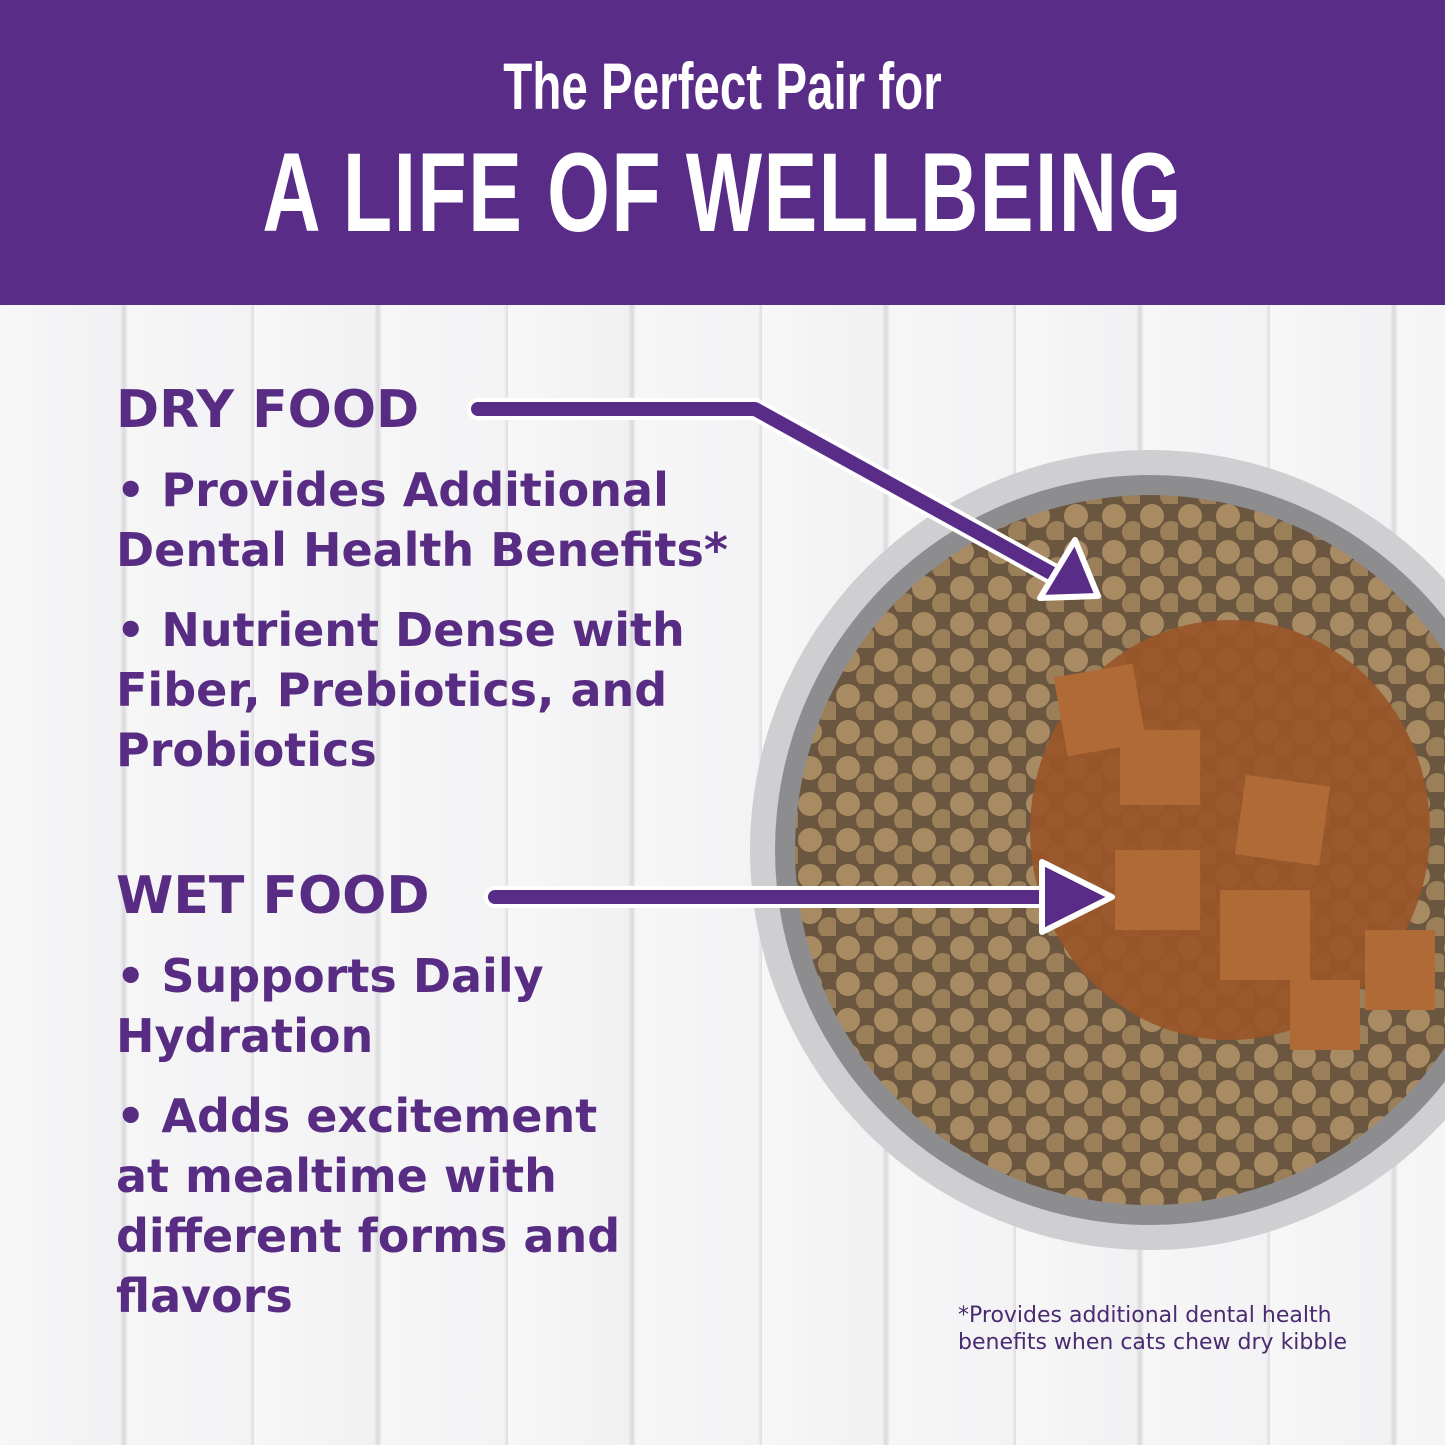 The width and height of the screenshot is (1445, 1445). What do you see at coordinates (1069, 569) in the screenshot?
I see `dry-arrowhead` at bounding box center [1069, 569].